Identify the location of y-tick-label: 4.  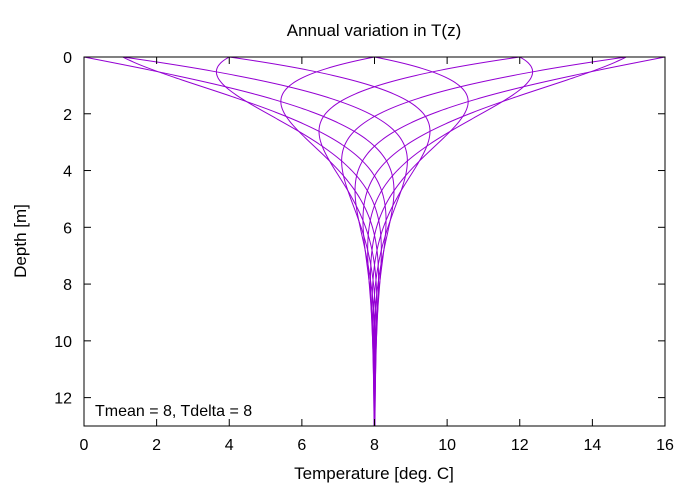
(67, 172).